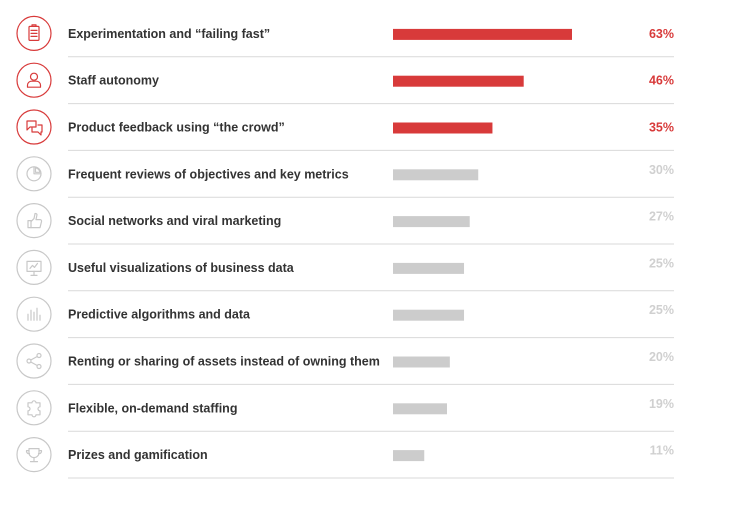 This screenshot has height=515, width=750. Describe the element at coordinates (34, 314) in the screenshot. I see `bar-lines-icon` at that location.